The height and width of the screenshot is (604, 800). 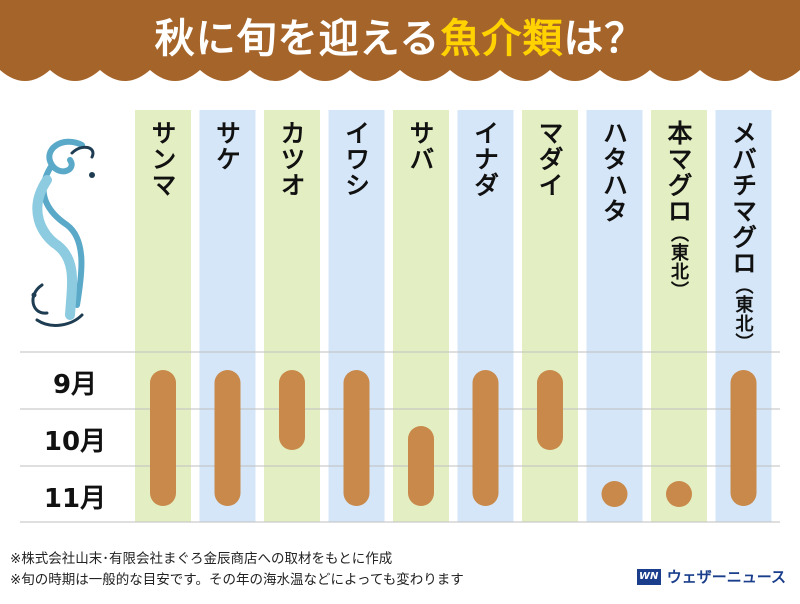 What do you see at coordinates (297, 39) in the screenshot?
I see `title-part1: 秋に旬を迎える` at bounding box center [297, 39].